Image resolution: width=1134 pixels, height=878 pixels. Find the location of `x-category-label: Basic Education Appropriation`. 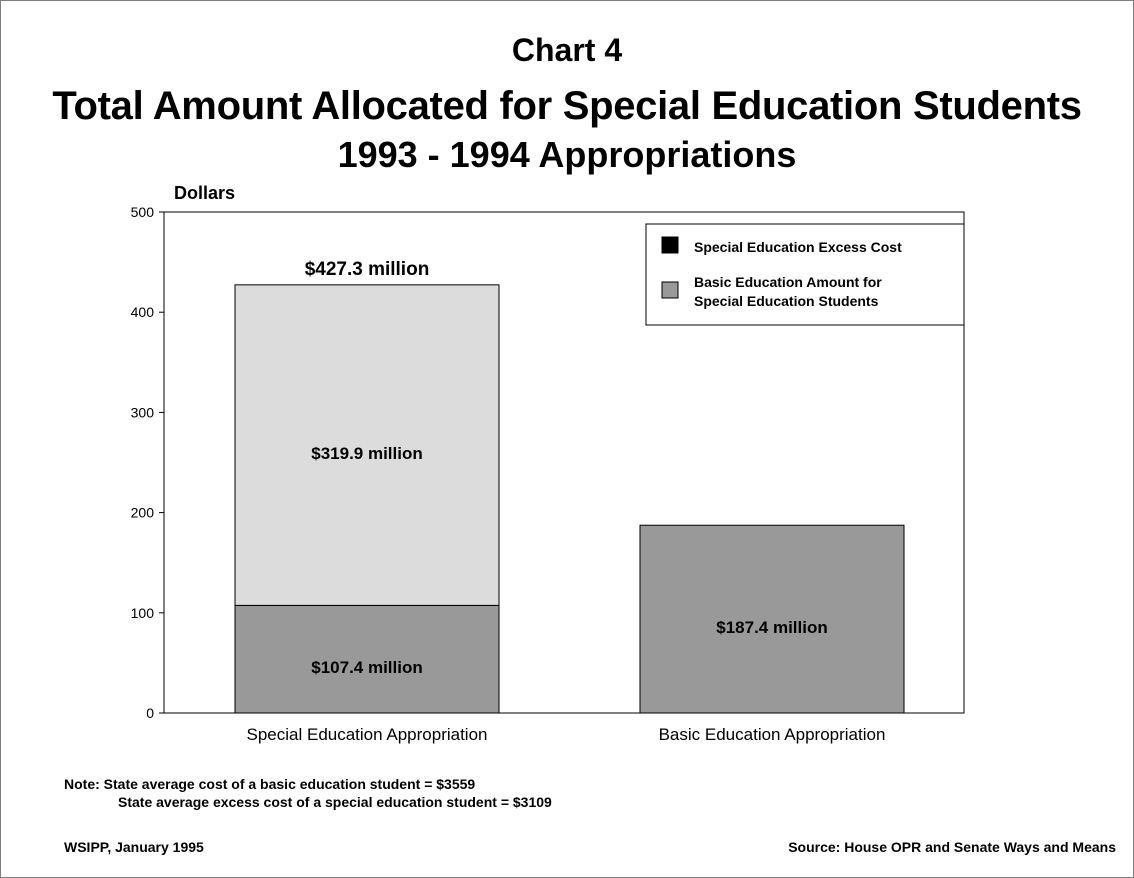

x-category-label: Basic Education Appropriation is located at coordinates (772, 734).